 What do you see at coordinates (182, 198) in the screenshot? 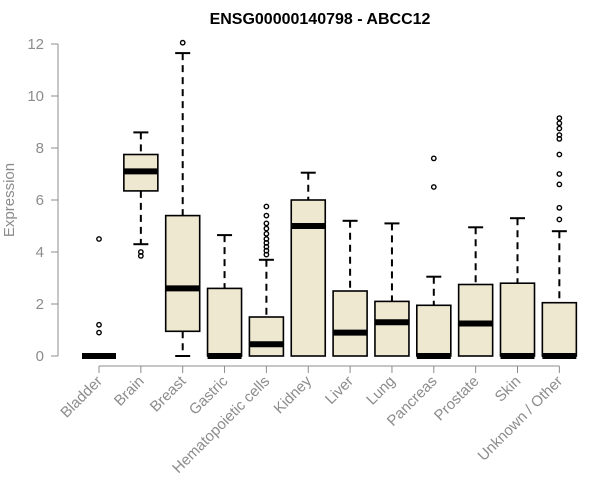
I see `box-breast` at bounding box center [182, 198].